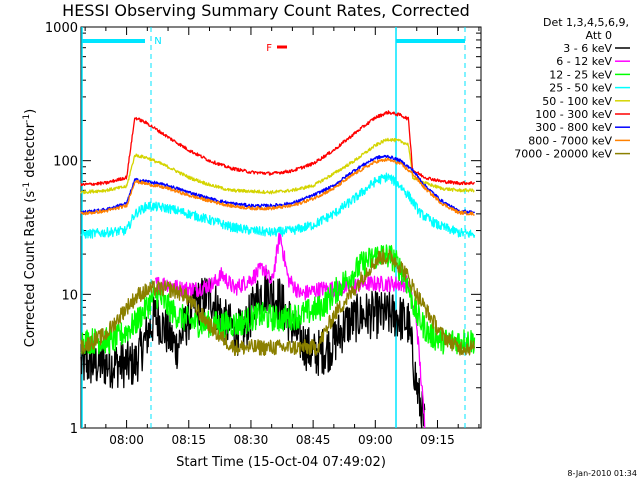 Image resolution: width=640 pixels, height=480 pixels. I want to click on legend-header-line2: Att 0, so click(599, 35).